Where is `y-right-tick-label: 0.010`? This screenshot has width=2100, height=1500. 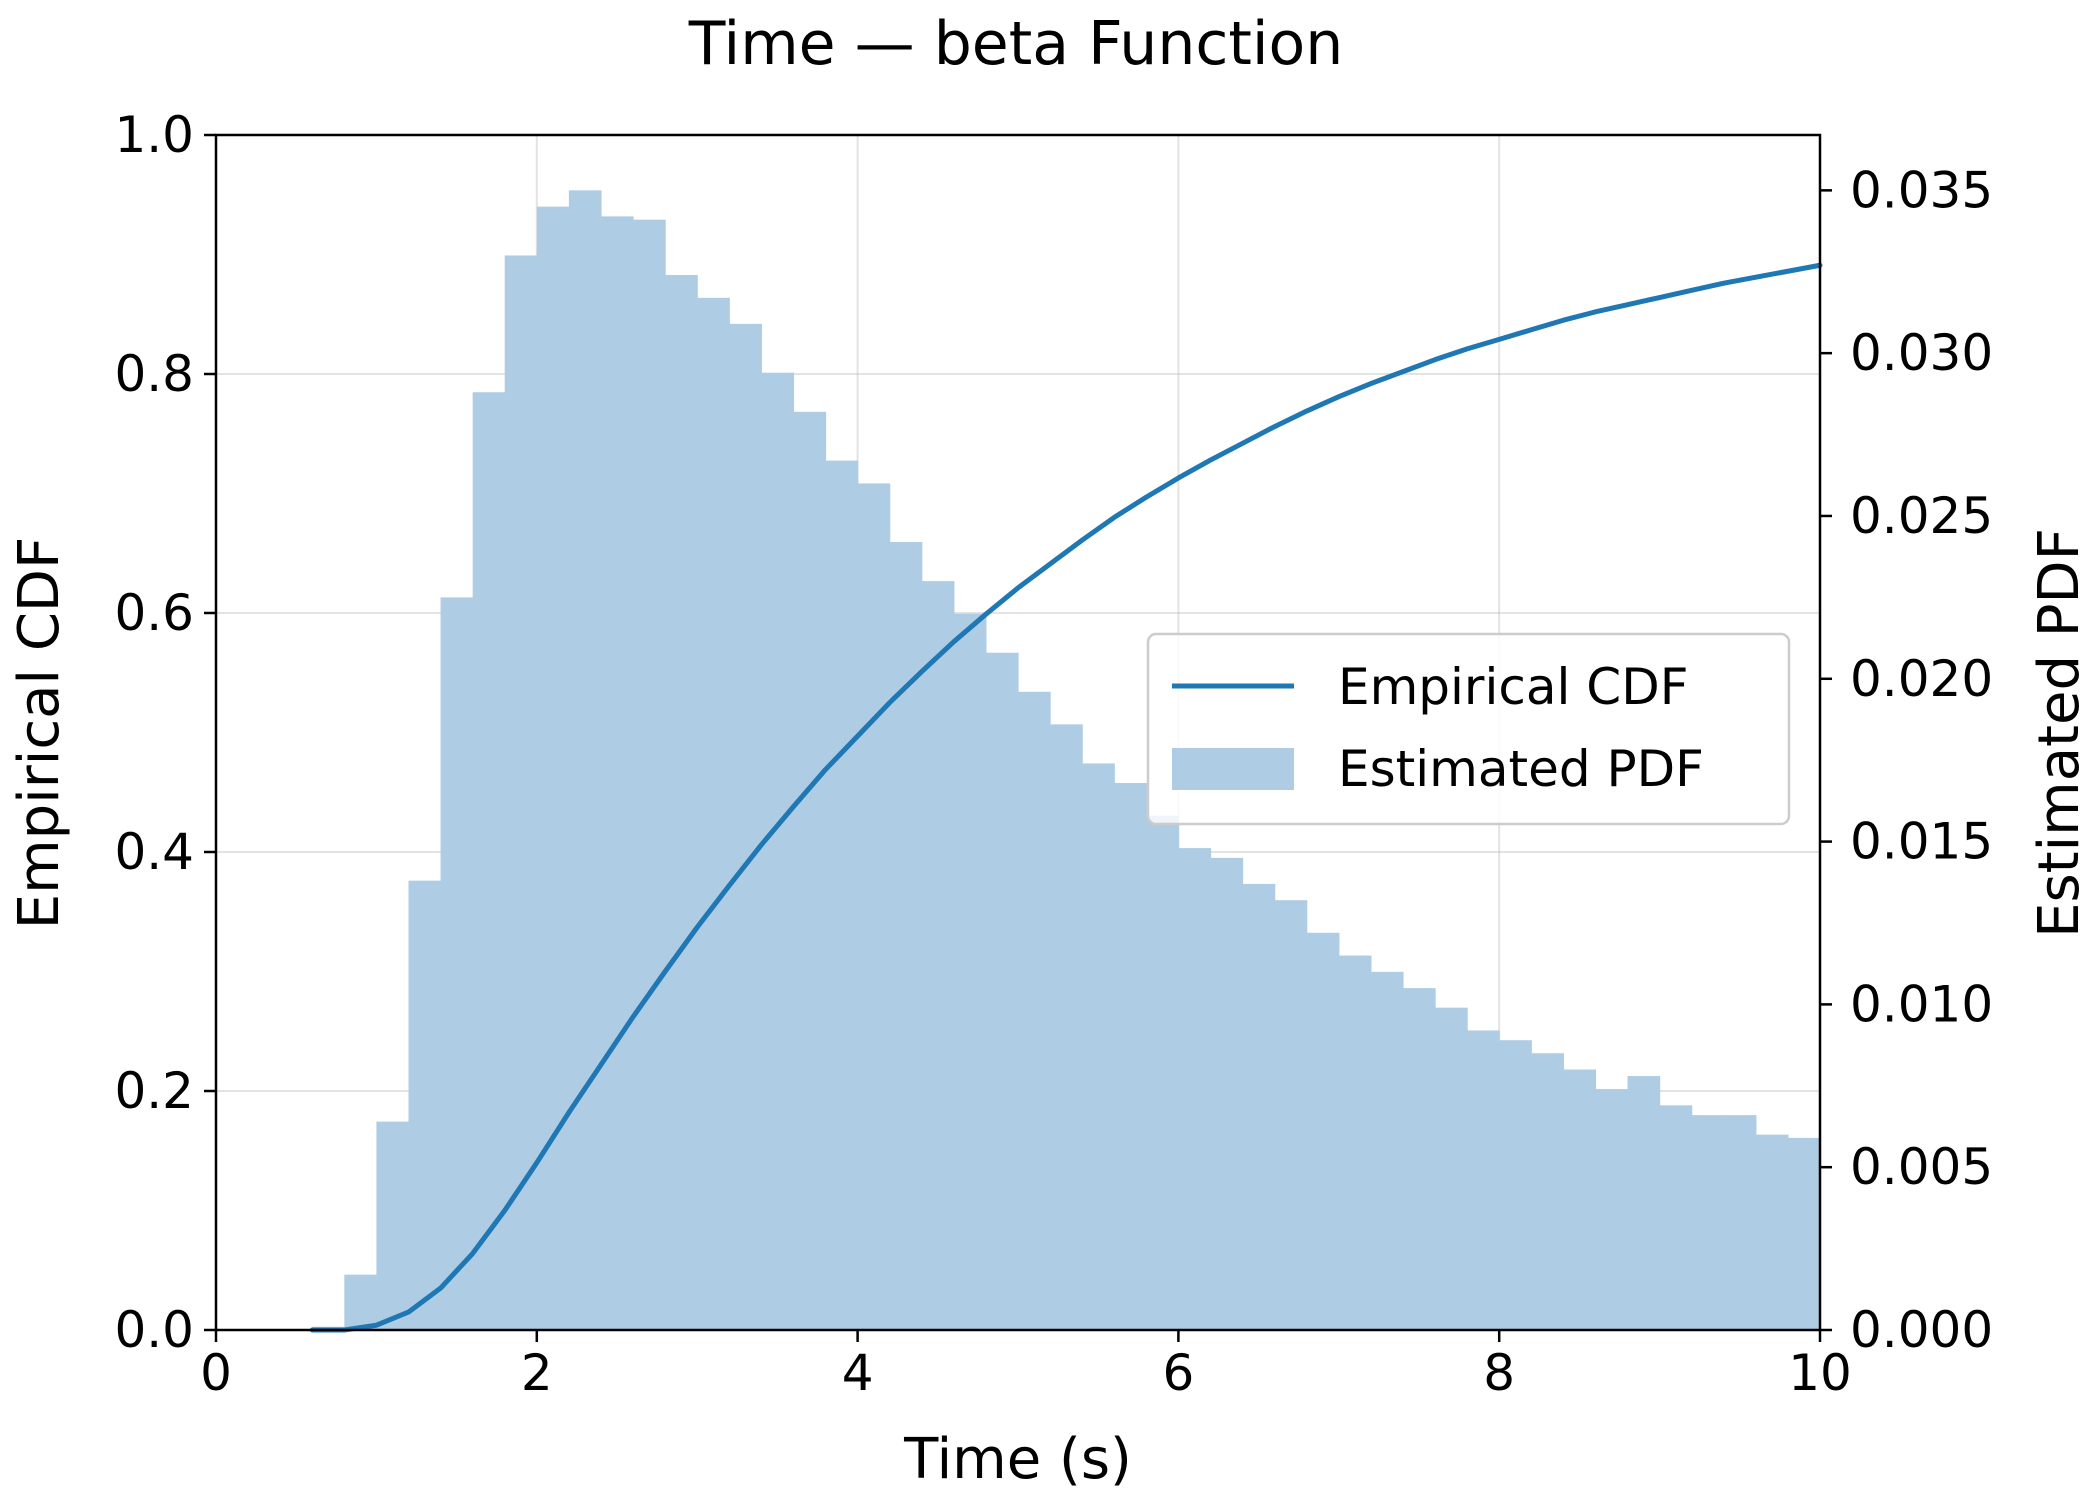 y-right-tick-label: 0.010 is located at coordinates (1921, 1004).